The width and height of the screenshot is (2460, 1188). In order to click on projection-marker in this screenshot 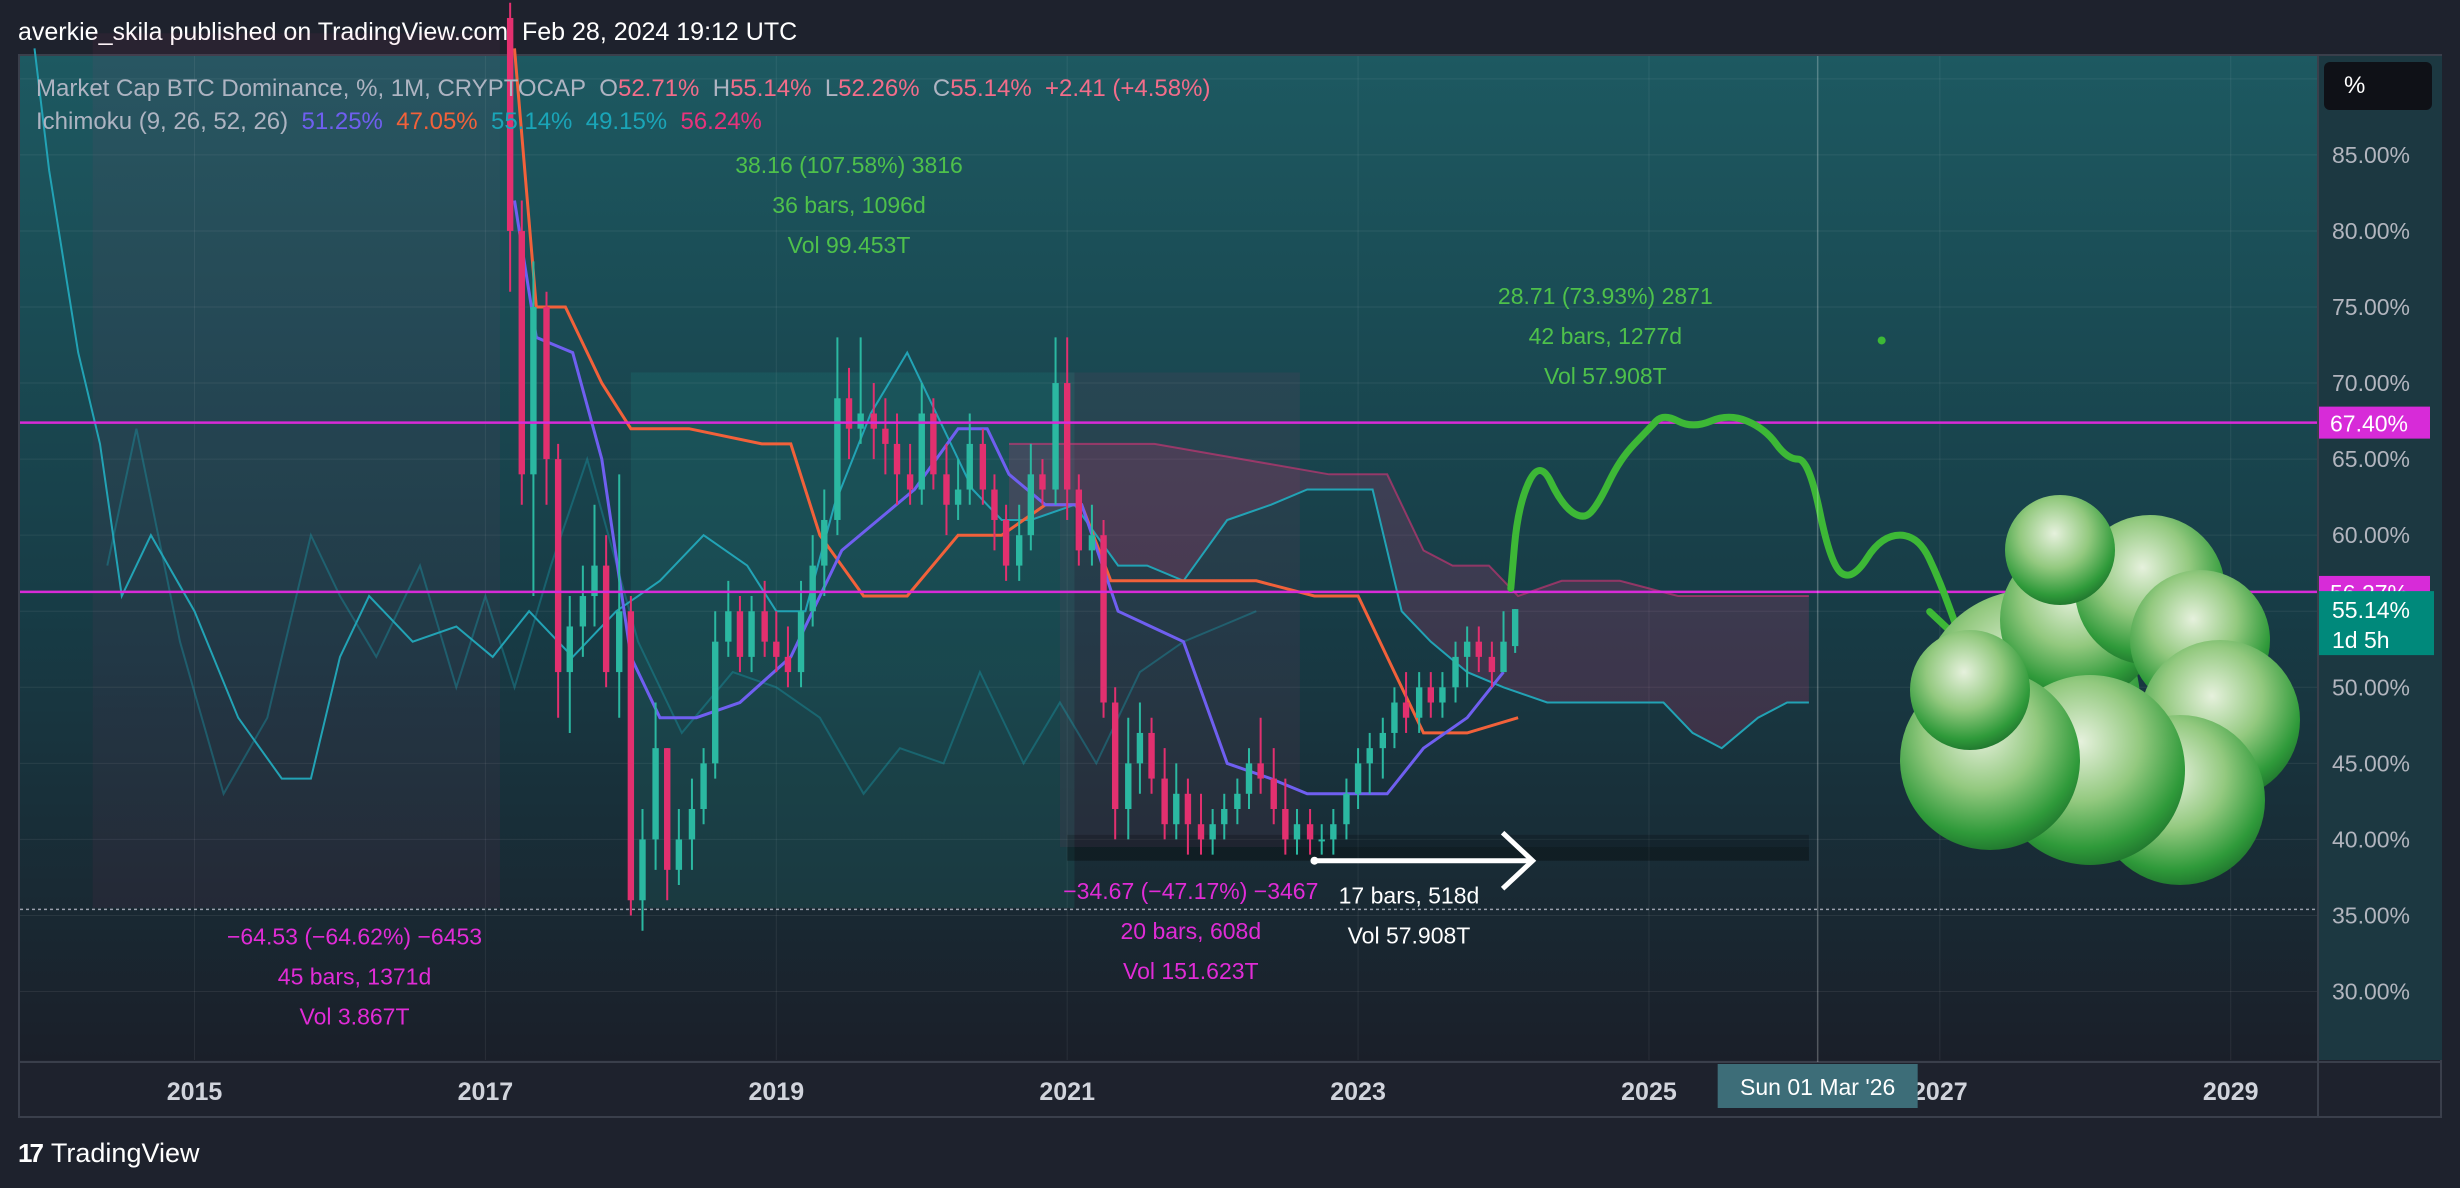, I will do `click(1881, 340)`.